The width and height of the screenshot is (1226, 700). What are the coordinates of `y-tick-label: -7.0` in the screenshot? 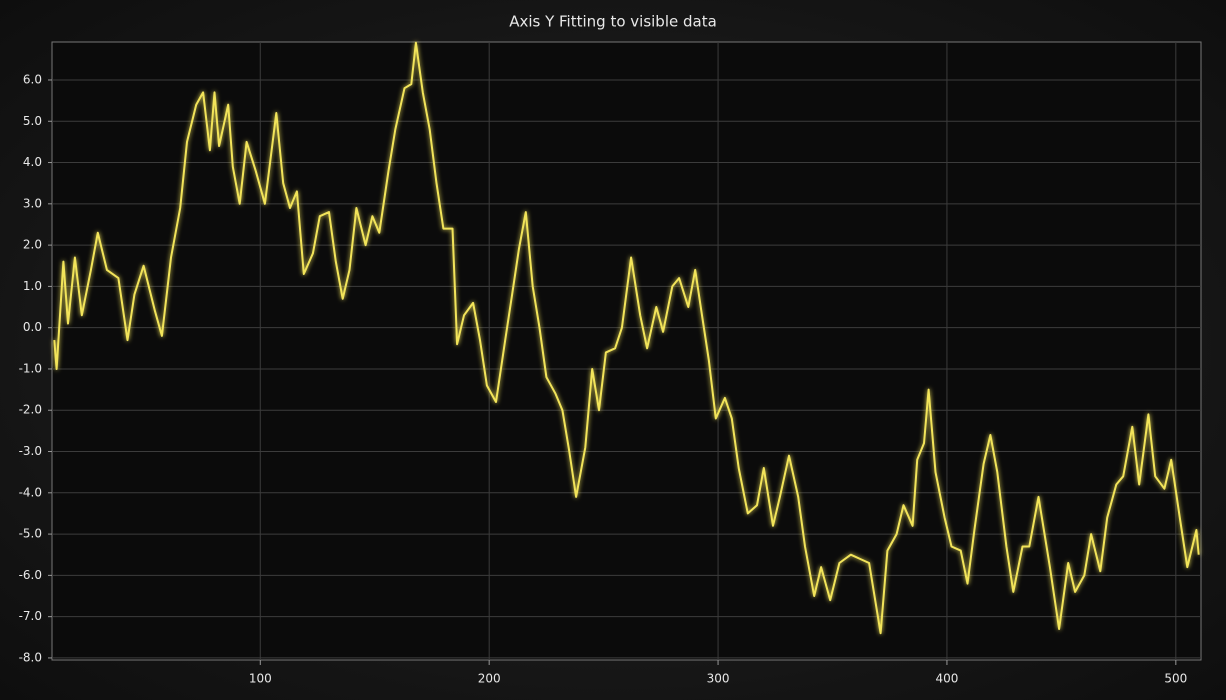 It's located at (30, 616).